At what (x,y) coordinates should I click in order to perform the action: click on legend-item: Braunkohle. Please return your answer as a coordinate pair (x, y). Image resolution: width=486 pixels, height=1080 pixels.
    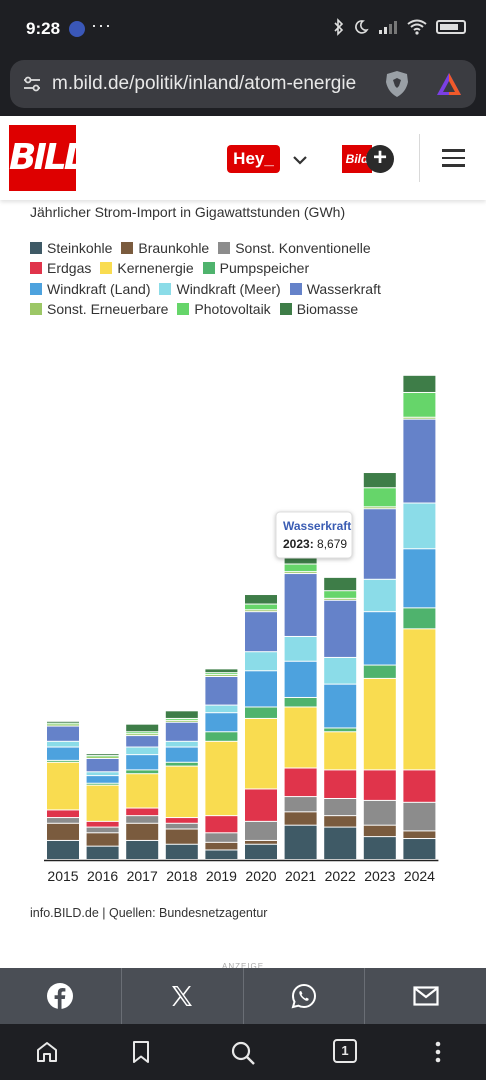
    Looking at the image, I should click on (165, 248).